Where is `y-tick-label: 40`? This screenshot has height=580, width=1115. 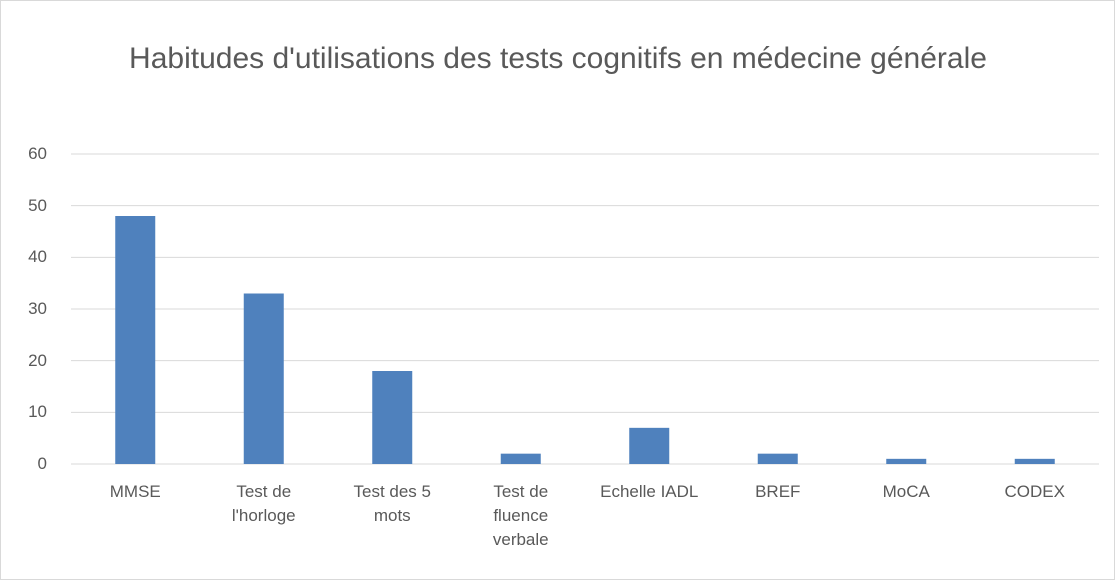 y-tick-label: 40 is located at coordinates (37, 257).